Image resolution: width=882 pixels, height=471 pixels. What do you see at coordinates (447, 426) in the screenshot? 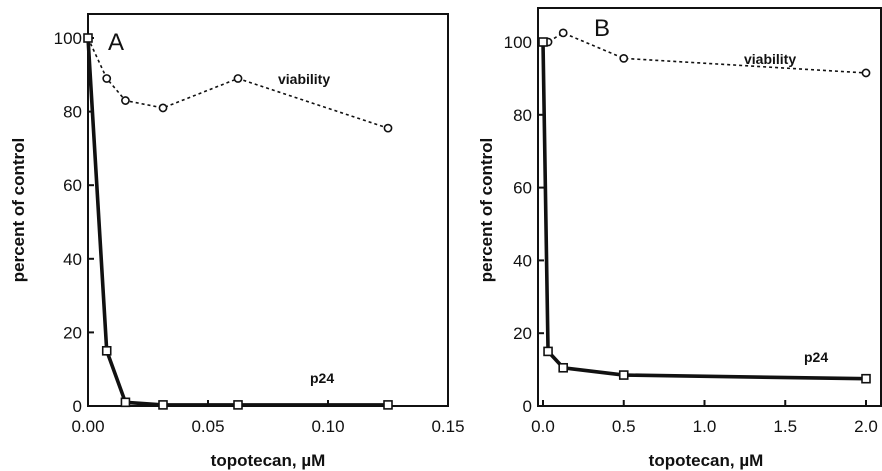
I see `x-tick-label-a-3: 0.15` at bounding box center [447, 426].